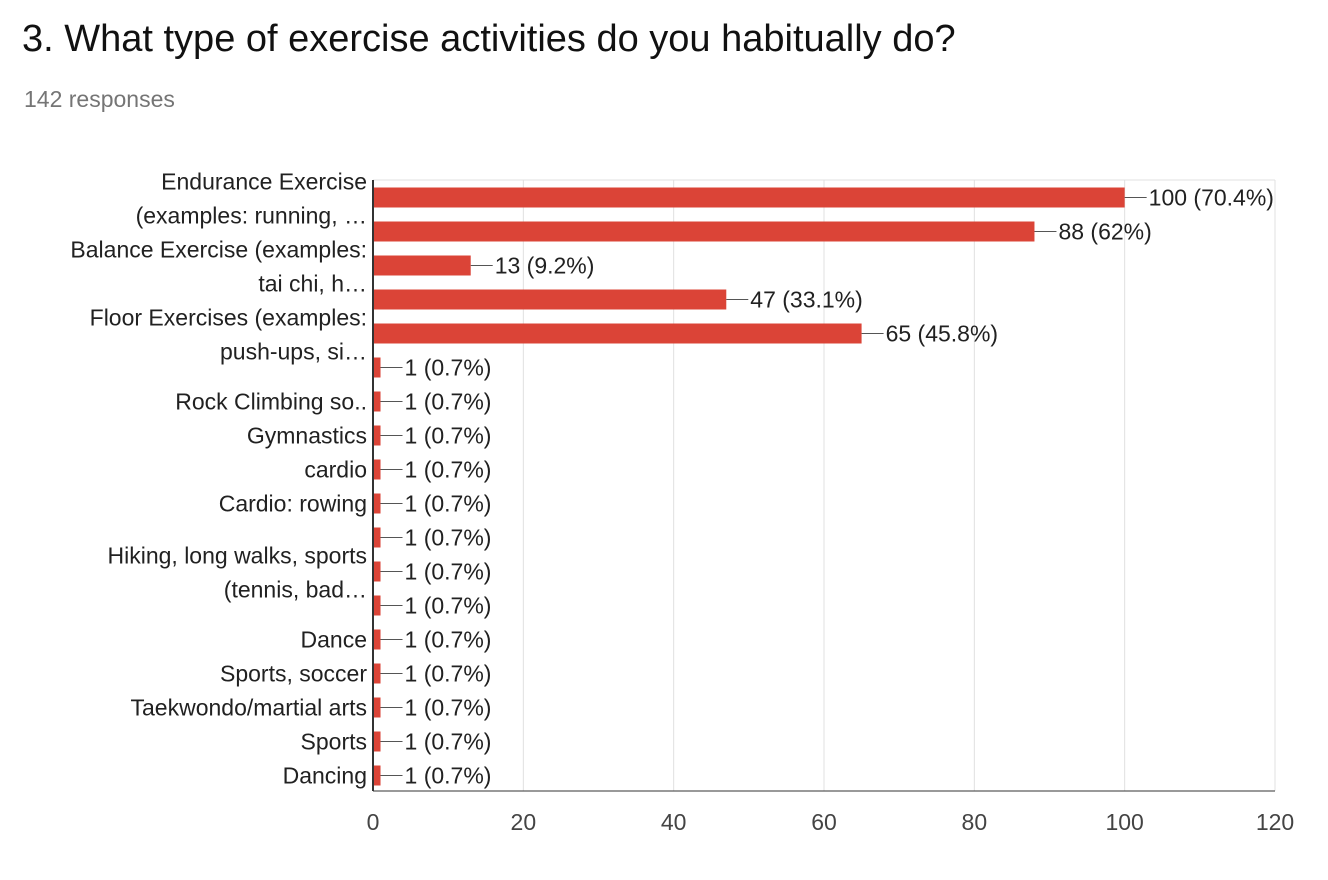 This screenshot has width=1328, height=880. What do you see at coordinates (524, 822) in the screenshot?
I see `x-tick-label: 20` at bounding box center [524, 822].